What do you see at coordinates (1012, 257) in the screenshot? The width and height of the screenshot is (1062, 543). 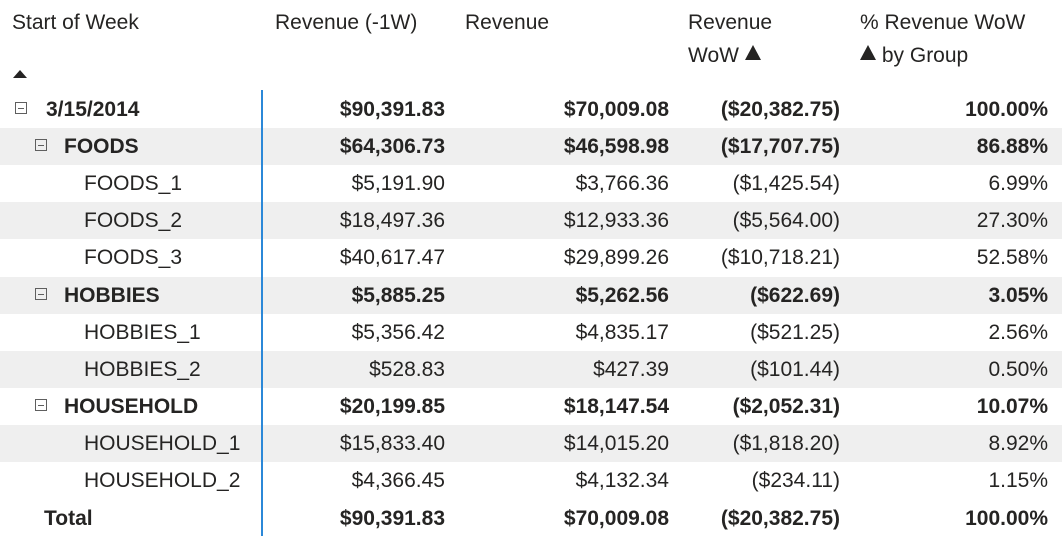 I see `cell-pct-revenue-wow: 52.58%` at bounding box center [1012, 257].